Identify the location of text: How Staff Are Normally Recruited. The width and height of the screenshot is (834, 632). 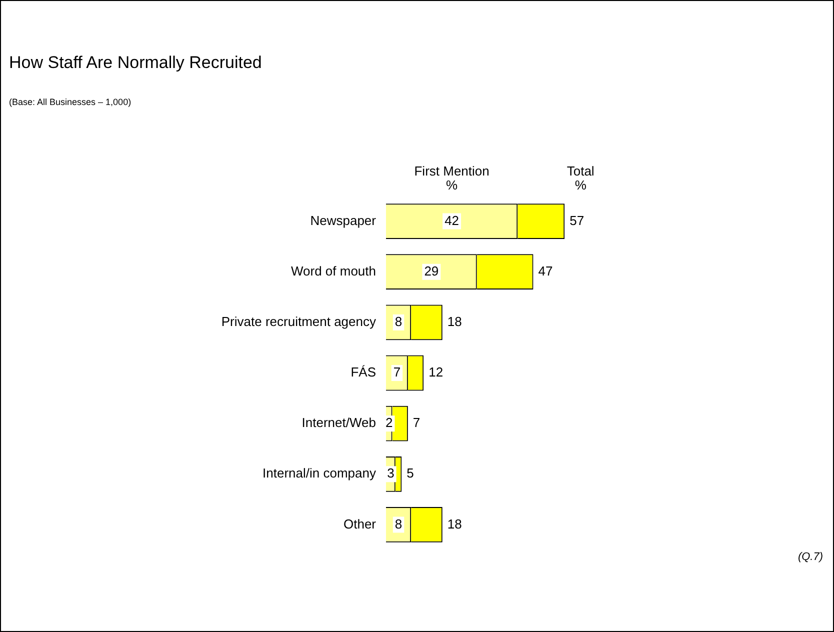
(135, 63).